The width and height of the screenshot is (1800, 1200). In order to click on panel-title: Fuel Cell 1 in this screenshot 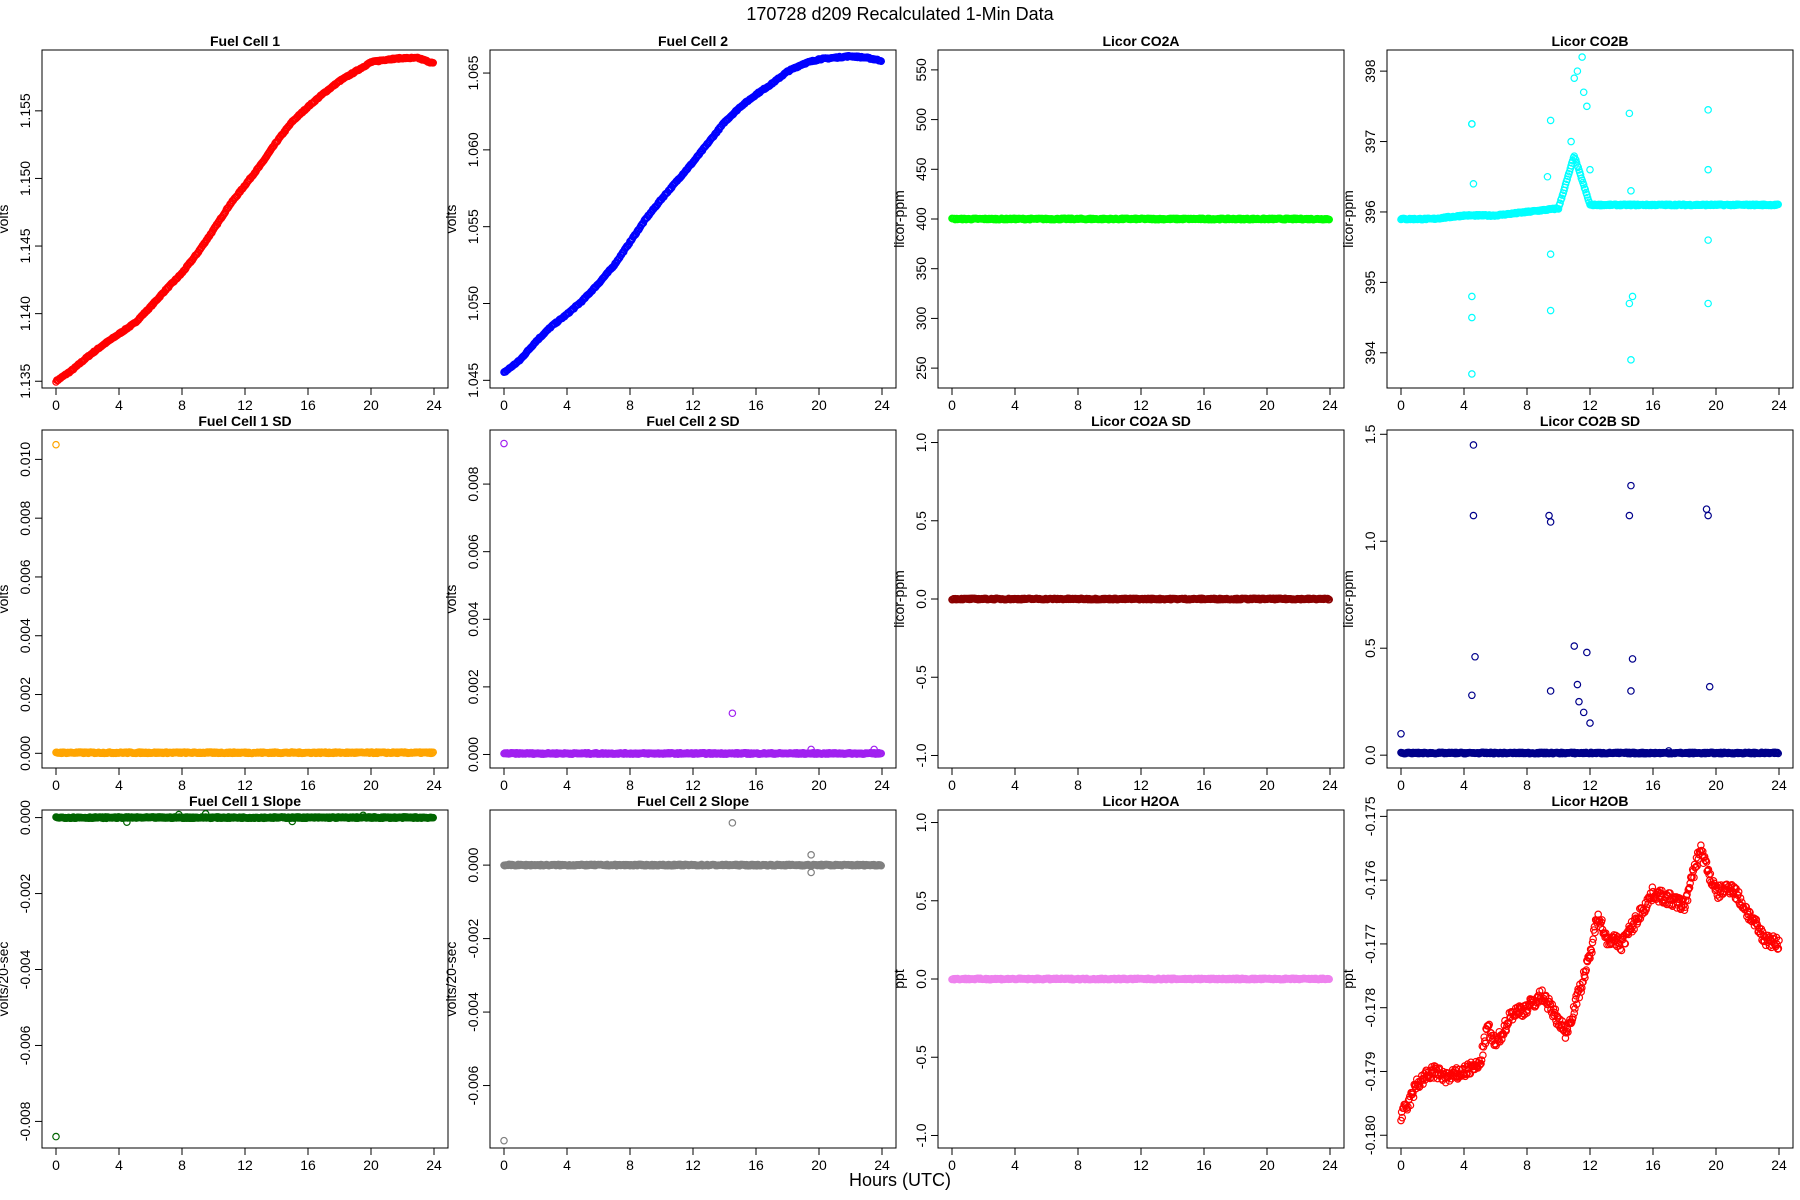, I will do `click(245, 41)`.